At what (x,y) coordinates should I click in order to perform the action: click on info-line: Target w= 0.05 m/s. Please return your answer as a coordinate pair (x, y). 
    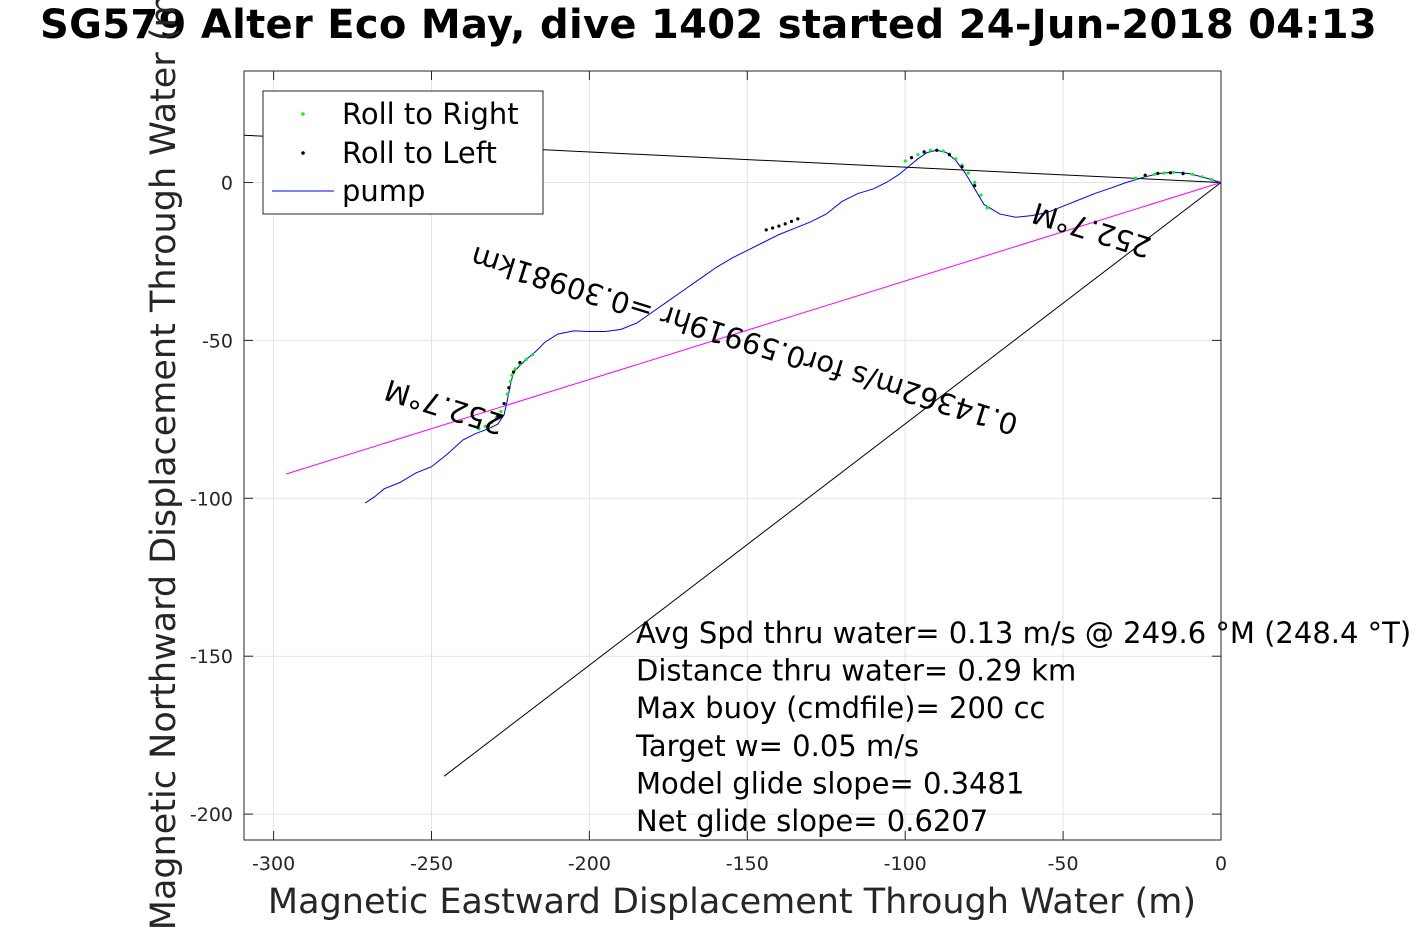
    Looking at the image, I should click on (777, 746).